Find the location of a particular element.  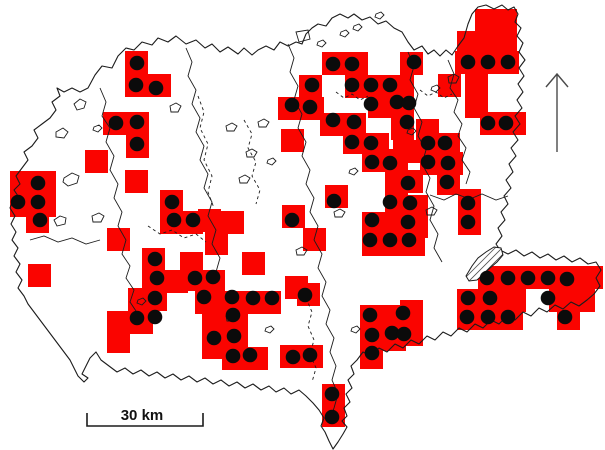

scale-bar: 30 km is located at coordinates (145, 417).